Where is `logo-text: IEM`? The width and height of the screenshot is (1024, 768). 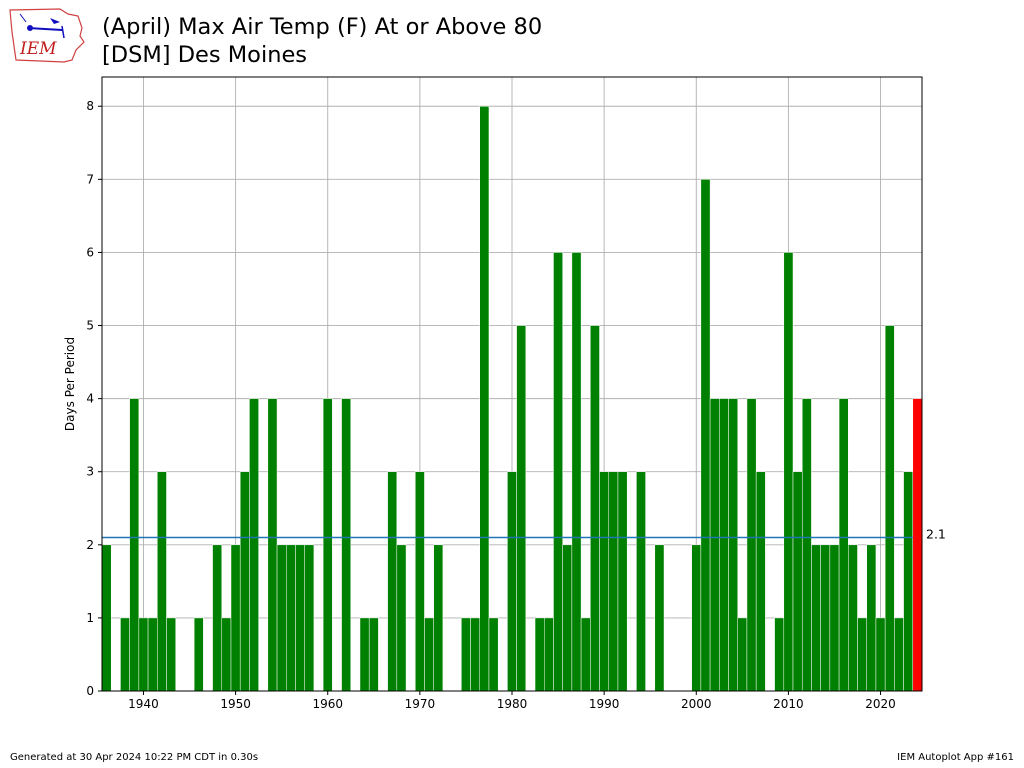 logo-text: IEM is located at coordinates (38, 49).